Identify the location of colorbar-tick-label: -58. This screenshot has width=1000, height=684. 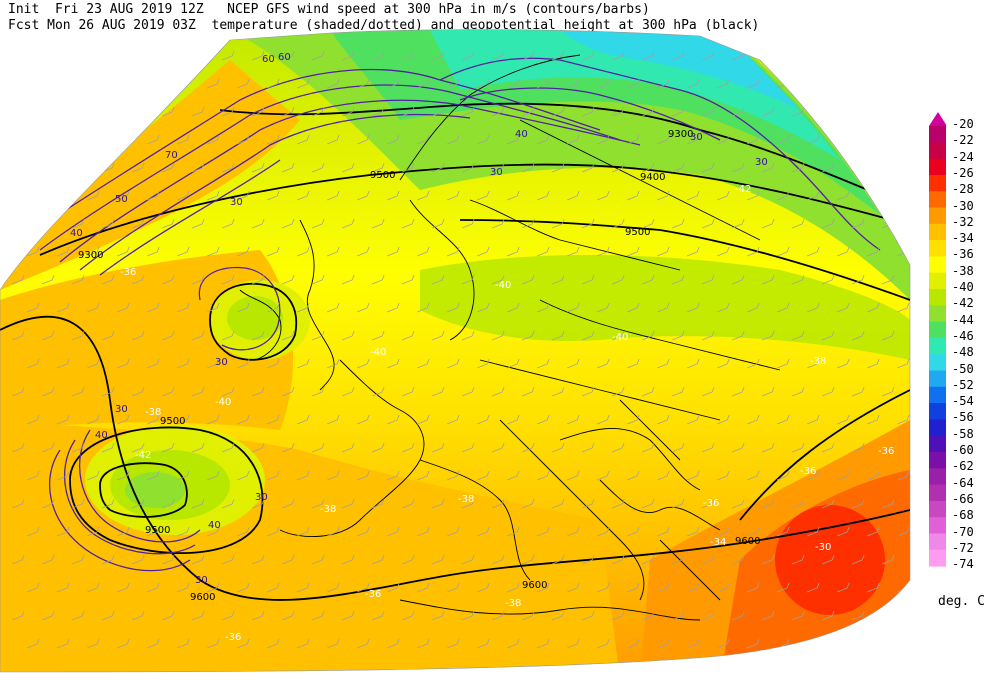
(963, 433).